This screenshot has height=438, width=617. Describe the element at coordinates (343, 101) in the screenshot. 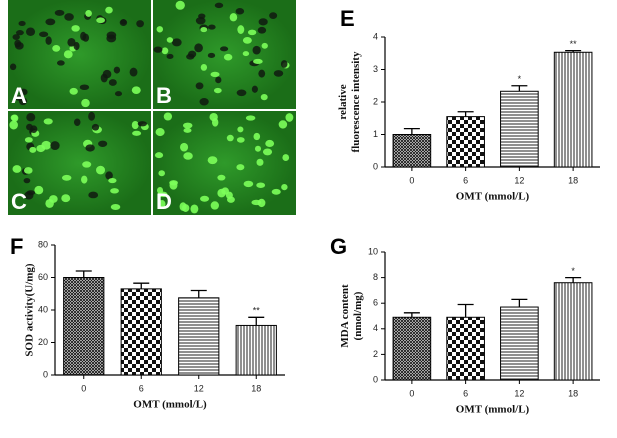

I see `y-axis-label: relative` at that location.